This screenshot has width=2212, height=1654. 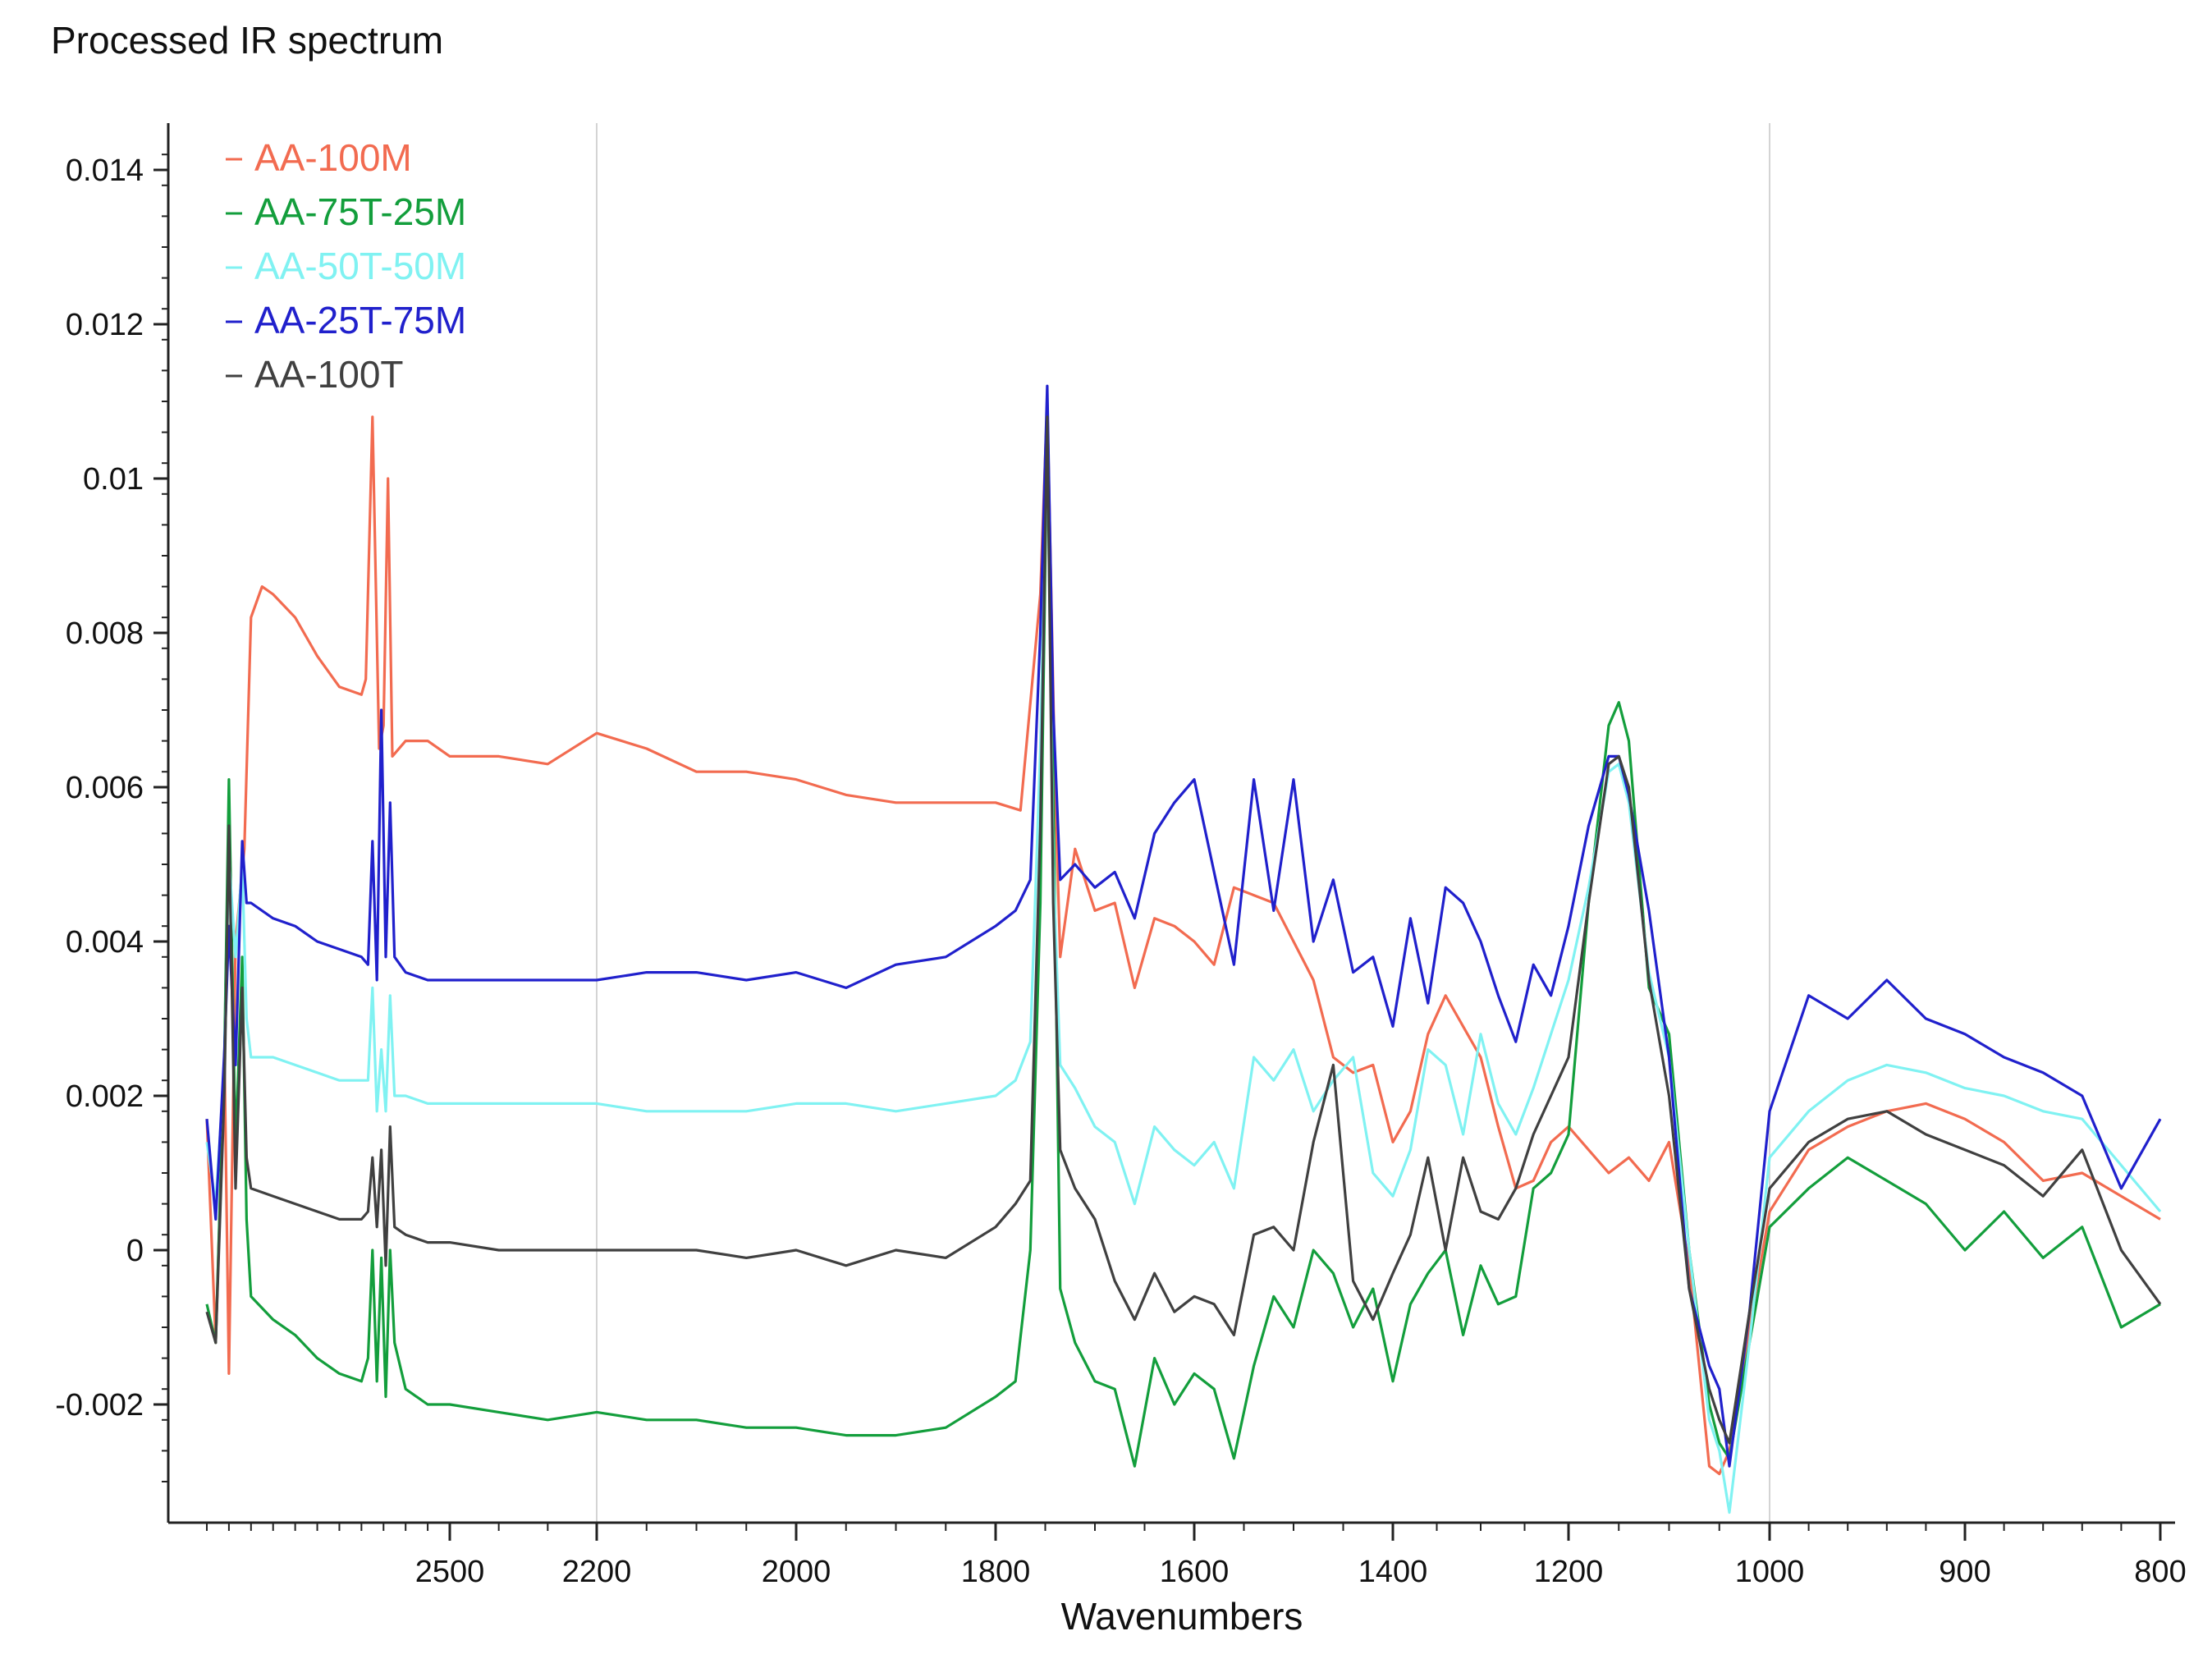 What do you see at coordinates (360, 320) in the screenshot?
I see `legend-label: AA-25T-75M` at bounding box center [360, 320].